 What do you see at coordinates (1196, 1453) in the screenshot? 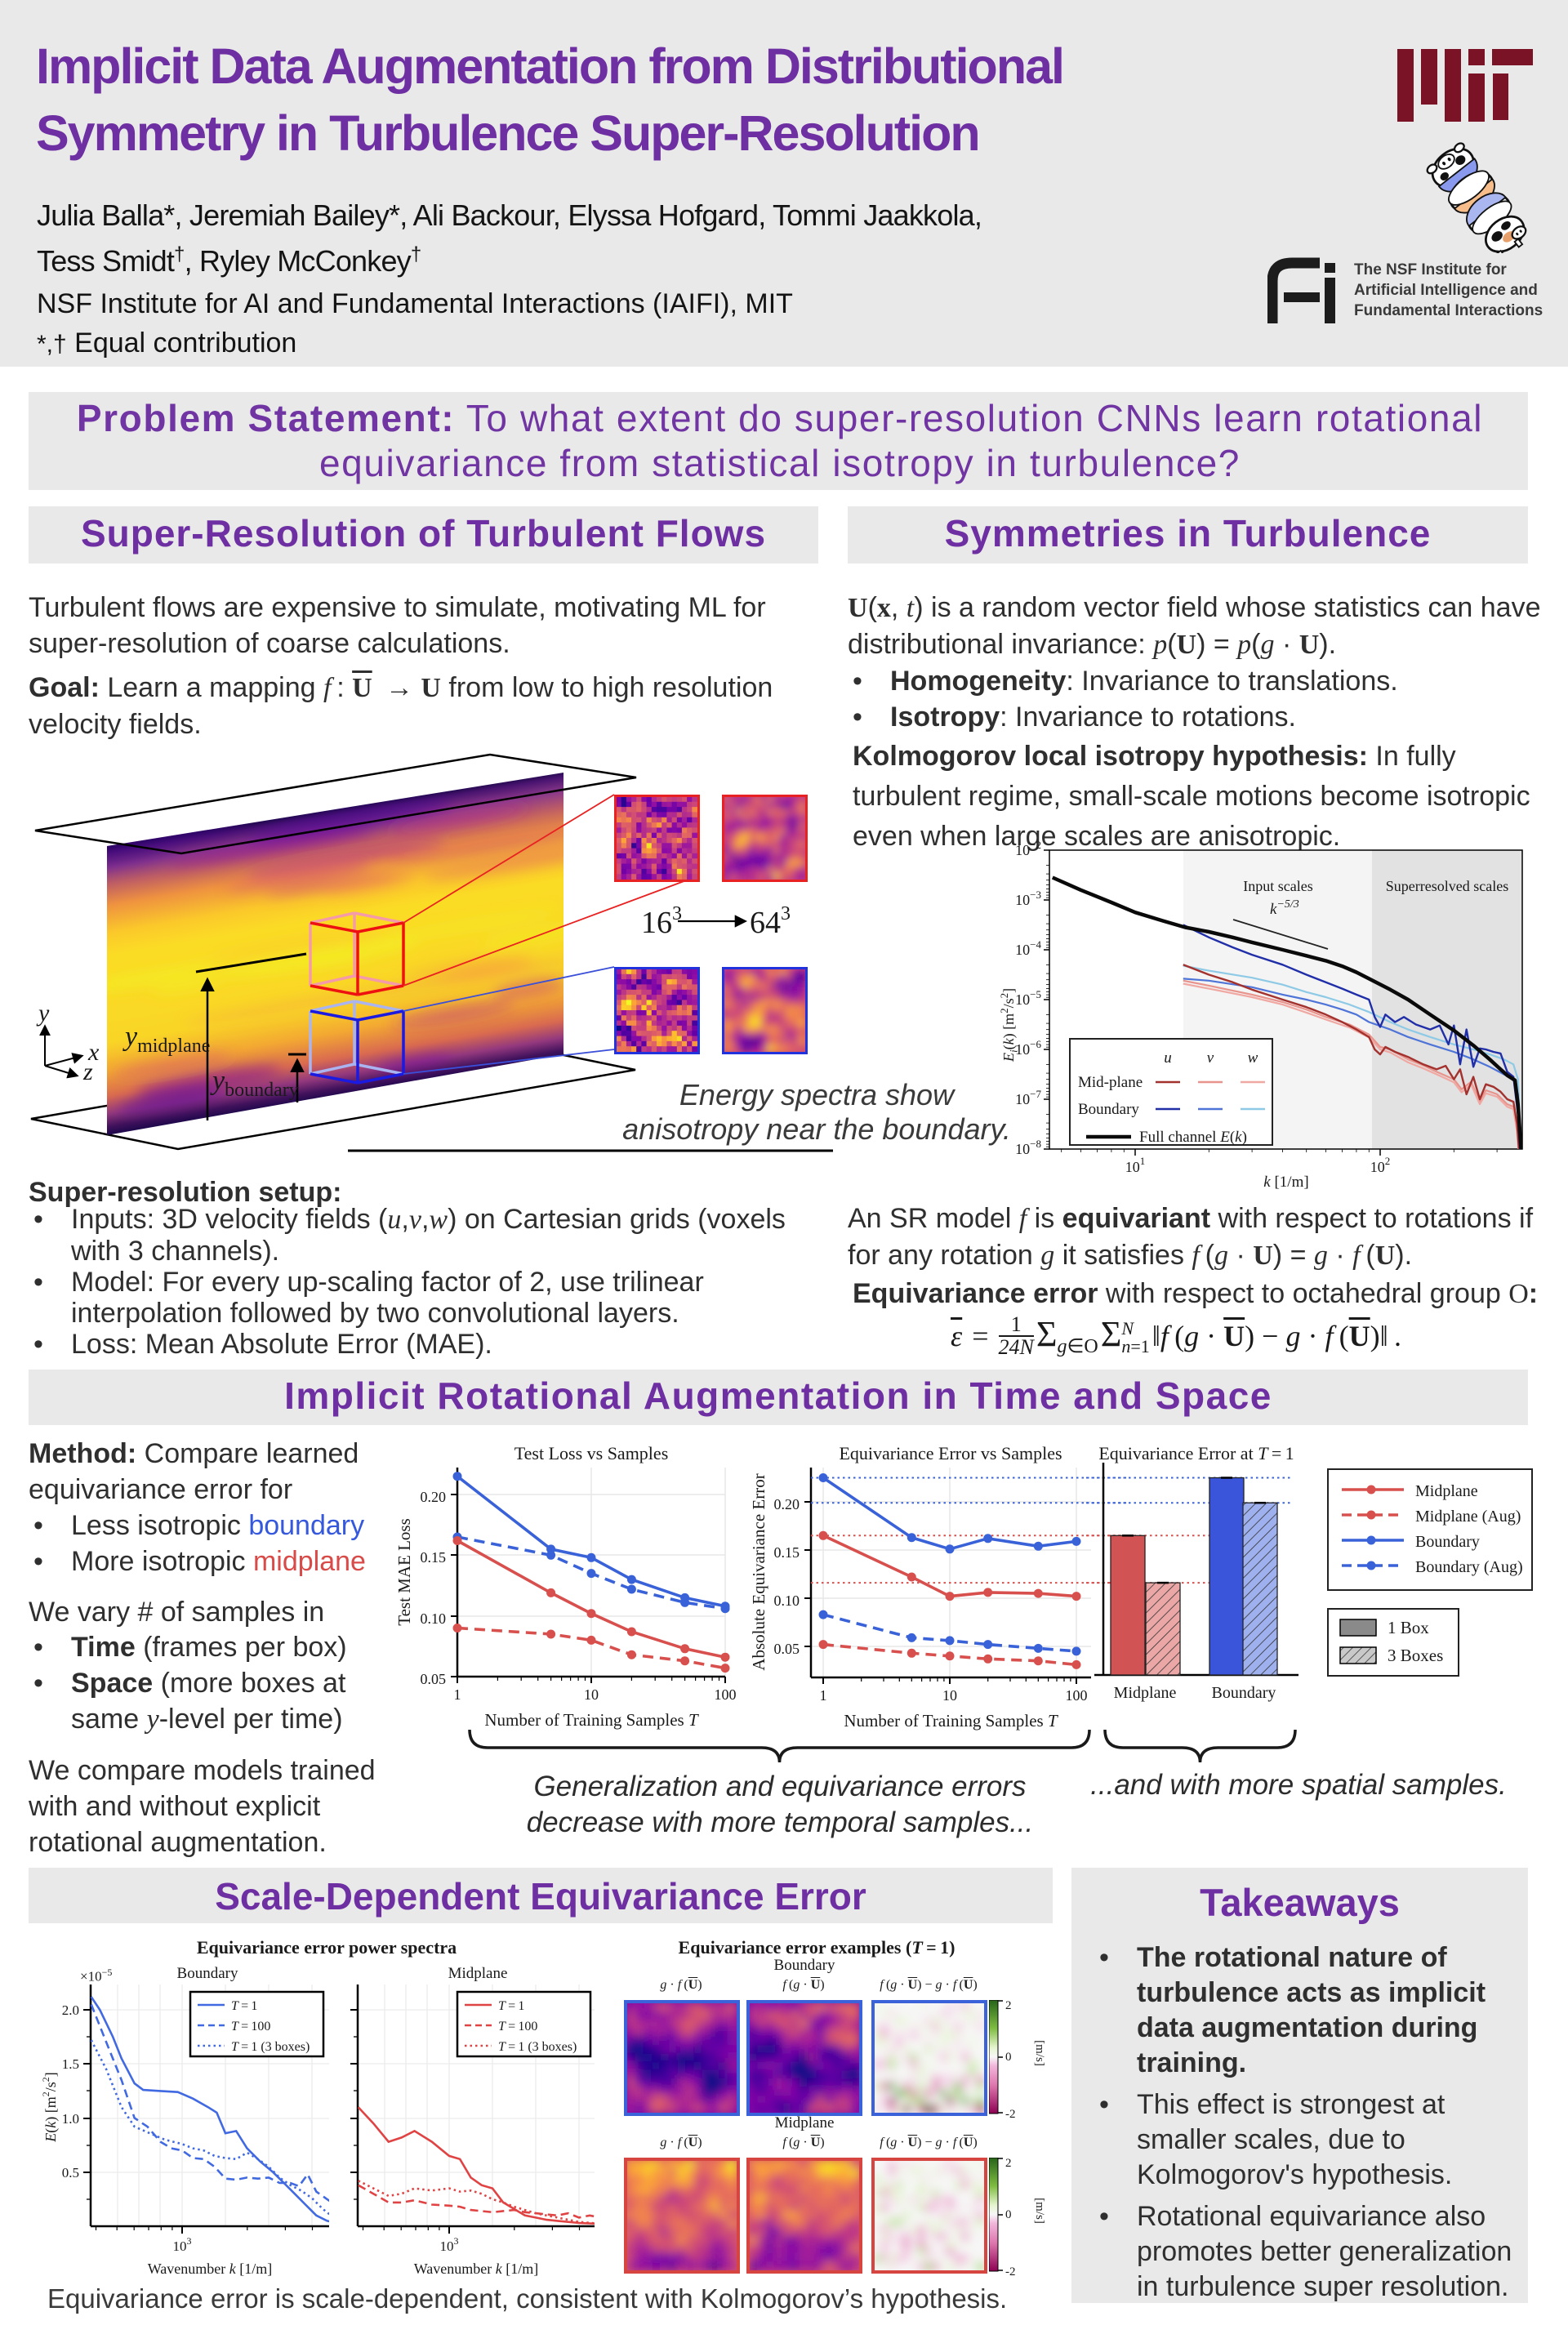
I see `svg-text: Equivariance Error at T = 1` at bounding box center [1196, 1453].